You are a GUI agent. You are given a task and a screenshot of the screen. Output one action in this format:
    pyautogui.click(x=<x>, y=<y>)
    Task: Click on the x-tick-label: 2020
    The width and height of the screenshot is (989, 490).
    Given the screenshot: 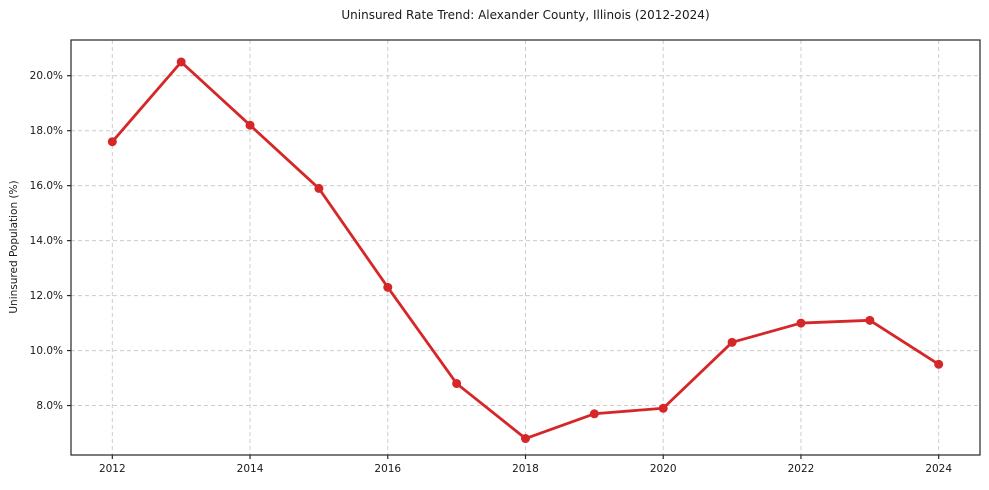 What is the action you would take?
    pyautogui.click(x=663, y=469)
    